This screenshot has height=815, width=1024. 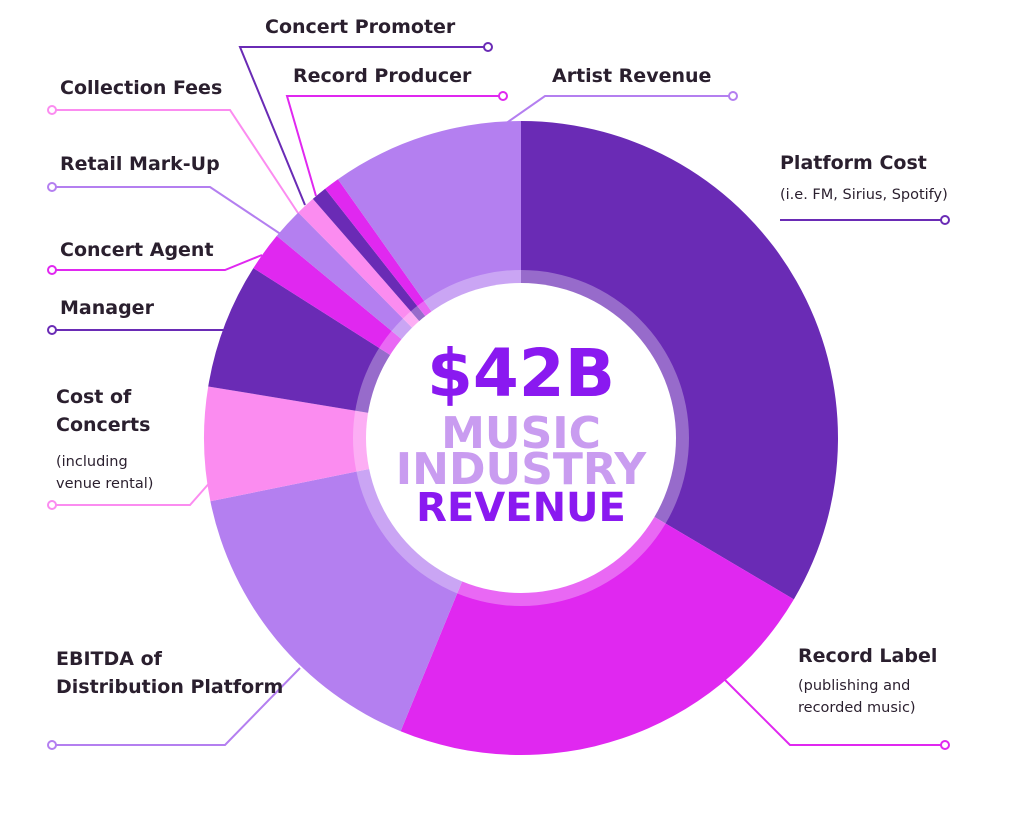 What do you see at coordinates (289, 444) in the screenshot?
I see `slice-cost-of-concerts` at bounding box center [289, 444].